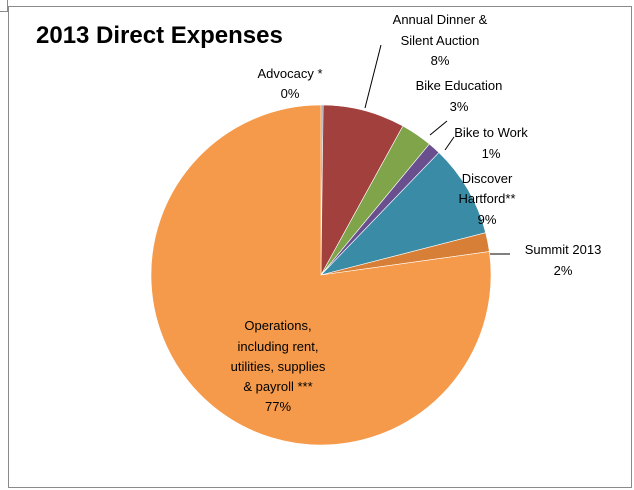 This screenshot has width=634, height=490. What do you see at coordinates (4, 6) in the screenshot?
I see `corner-mark` at bounding box center [4, 6].